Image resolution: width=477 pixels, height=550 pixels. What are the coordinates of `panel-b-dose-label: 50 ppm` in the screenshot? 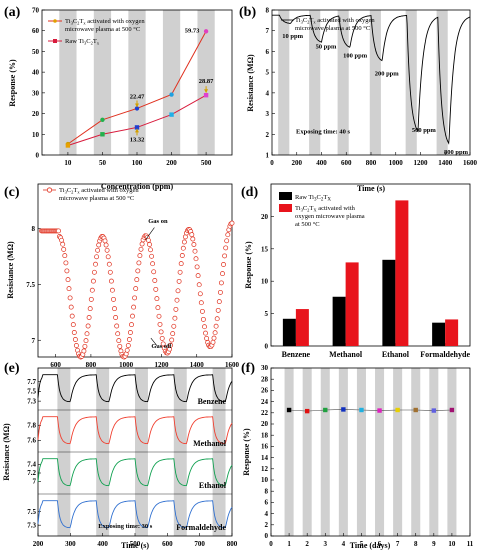 It's located at (326, 46).